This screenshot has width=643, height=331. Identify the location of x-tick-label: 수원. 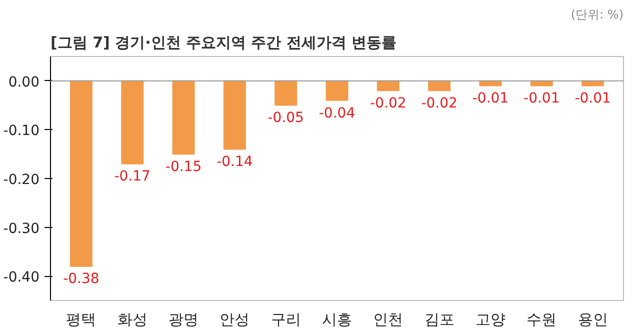
(541, 320).